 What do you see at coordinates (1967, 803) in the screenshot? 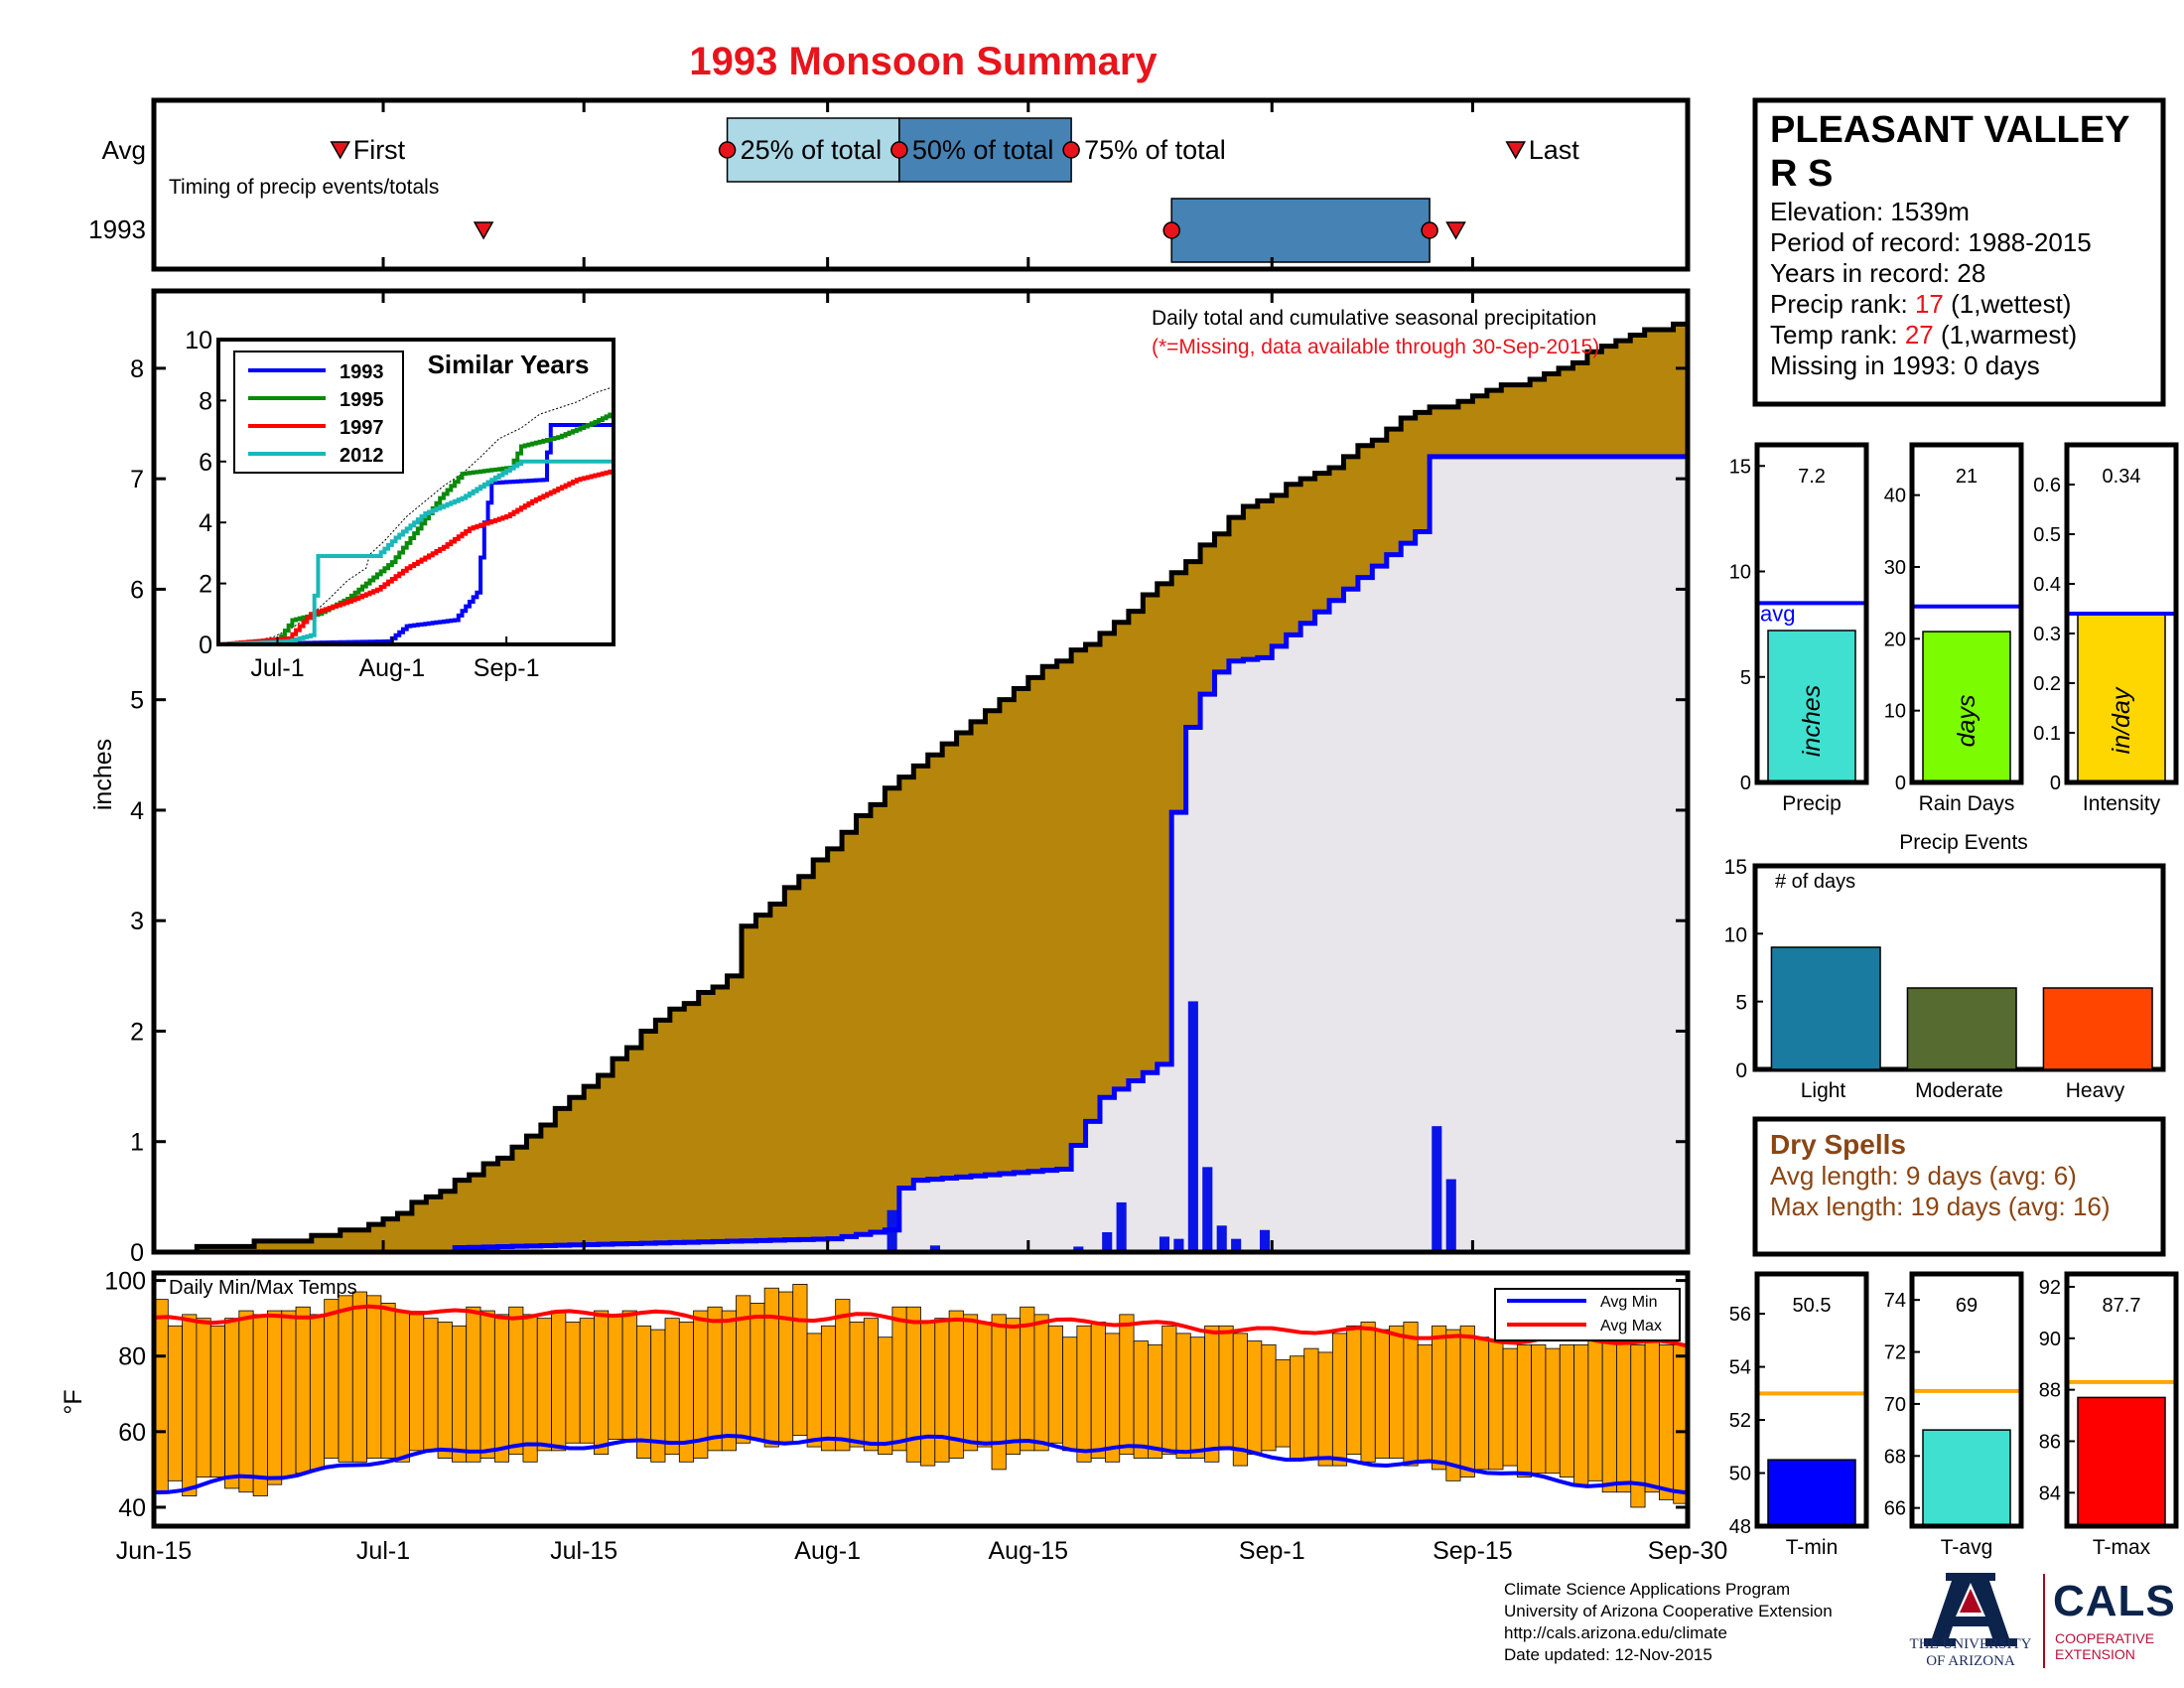
I see `panel-category-label: Rain Days` at bounding box center [1967, 803].